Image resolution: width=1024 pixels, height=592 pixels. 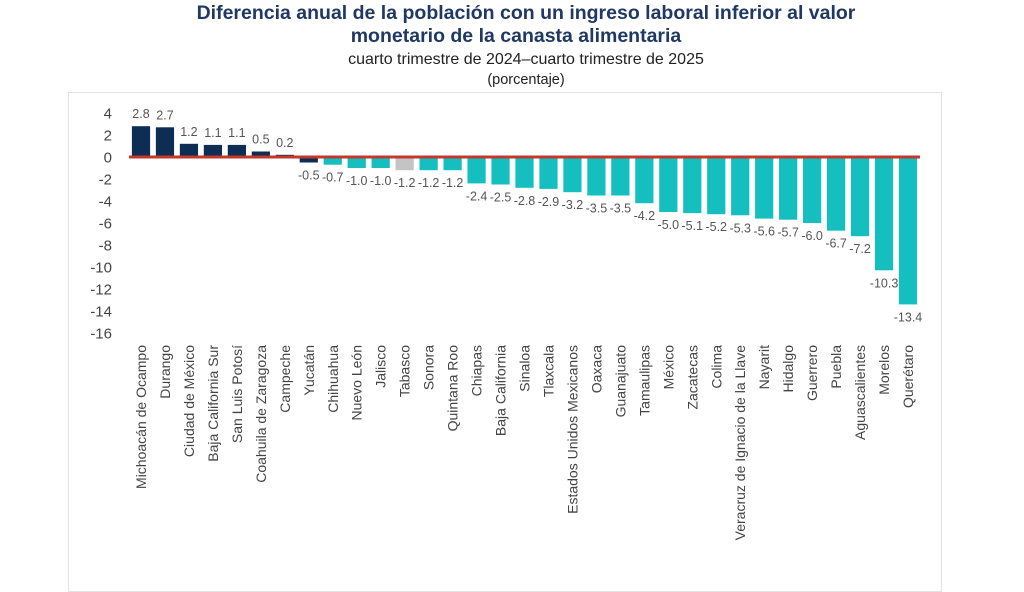 What do you see at coordinates (788, 233) in the screenshot?
I see `data-label: -5.7` at bounding box center [788, 233].